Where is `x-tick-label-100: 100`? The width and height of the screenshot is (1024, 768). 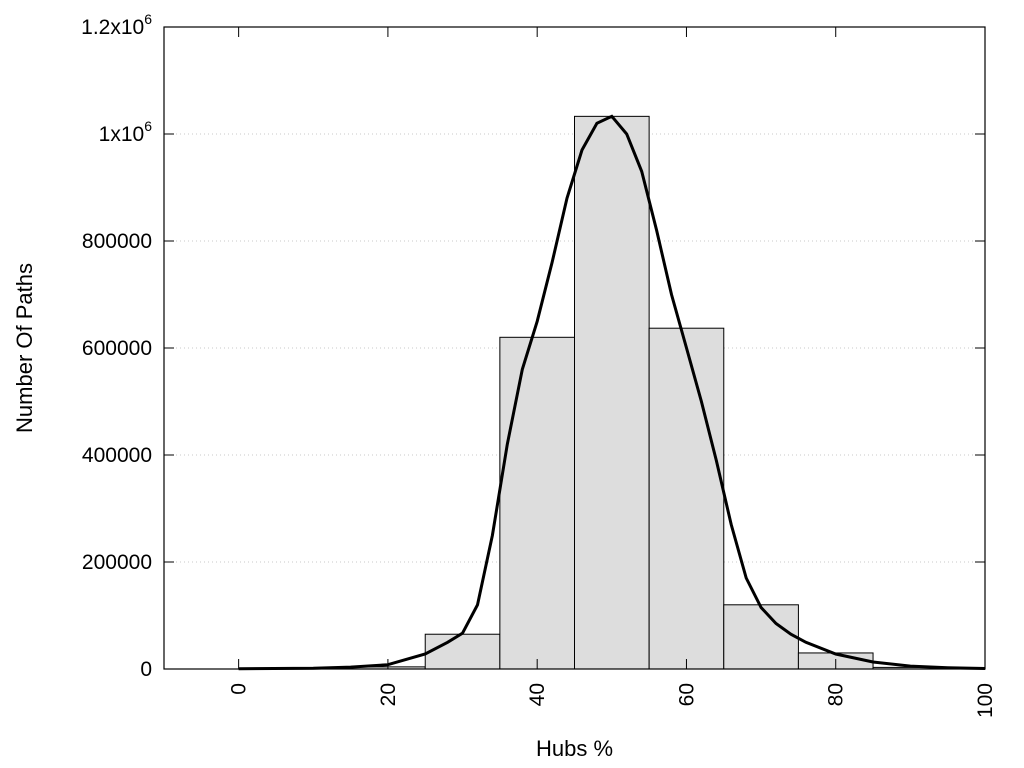
x-tick-label-100: 100 is located at coordinates (985, 700).